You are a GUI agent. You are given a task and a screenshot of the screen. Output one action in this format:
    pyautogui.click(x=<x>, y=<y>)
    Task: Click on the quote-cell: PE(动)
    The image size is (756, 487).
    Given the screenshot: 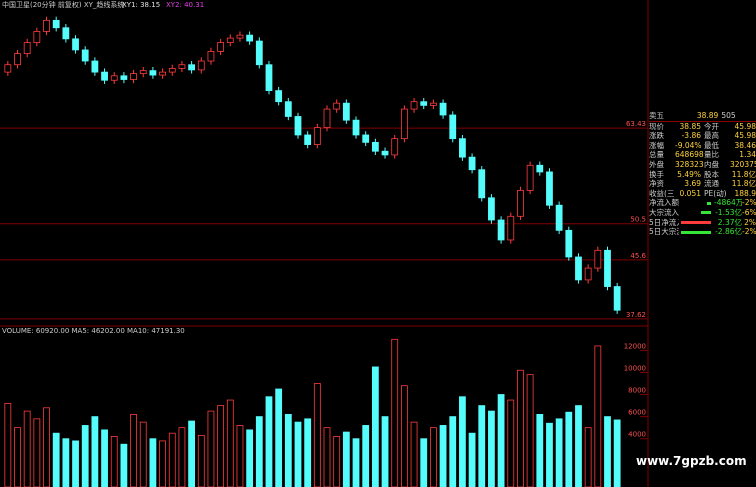 What is the action you would take?
    pyautogui.click(x=715, y=193)
    